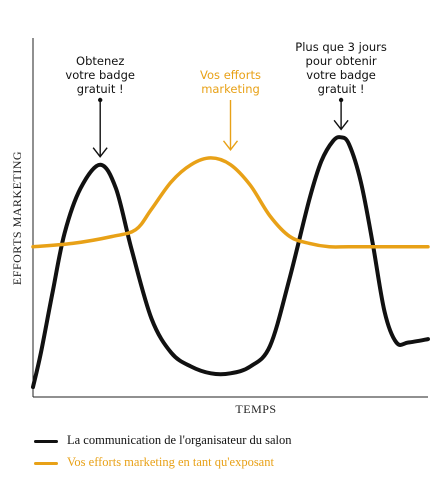 Image resolution: width=440 pixels, height=478 pixels. I want to click on annotation-0-line-1: votre badge, so click(100, 75).